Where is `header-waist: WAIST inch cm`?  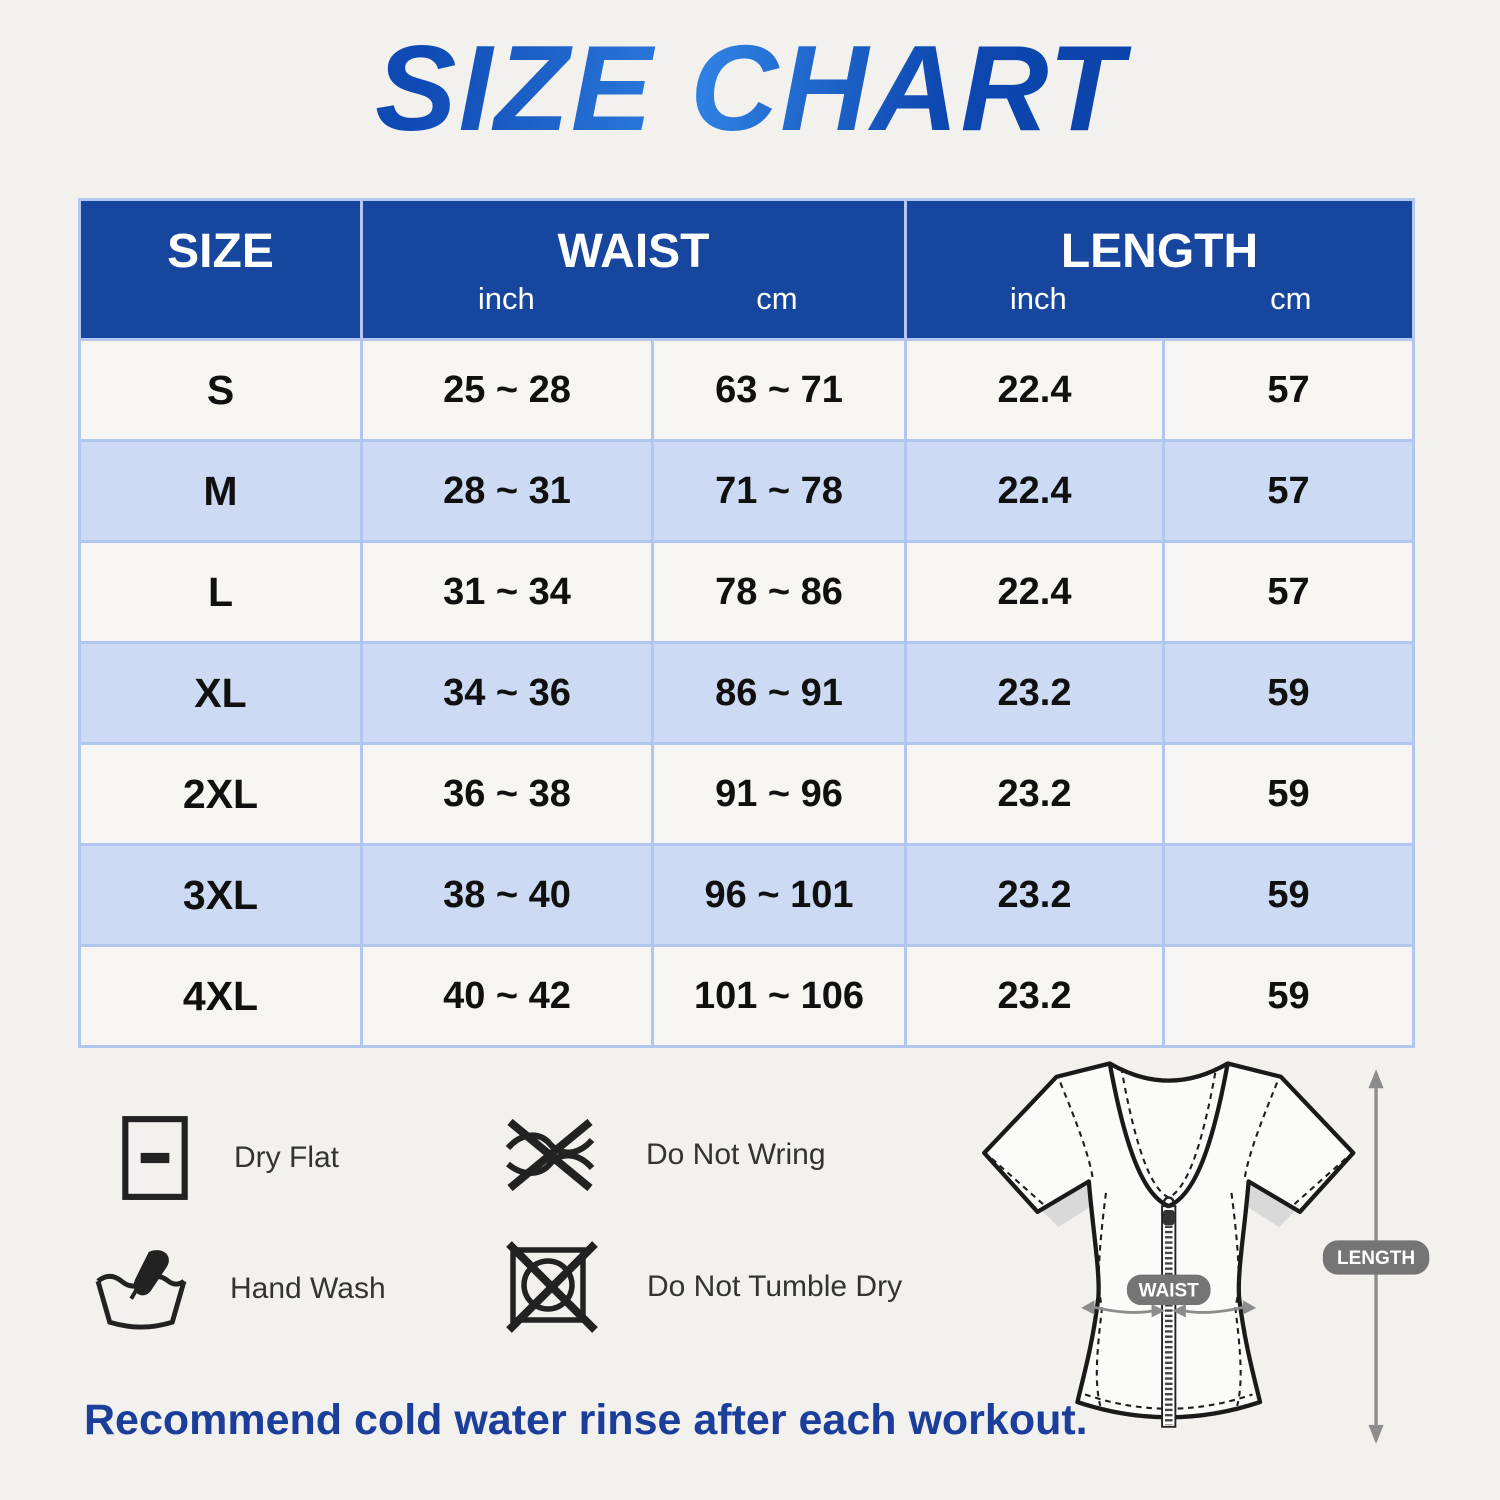 header-waist: WAIST inch cm is located at coordinates (633, 269).